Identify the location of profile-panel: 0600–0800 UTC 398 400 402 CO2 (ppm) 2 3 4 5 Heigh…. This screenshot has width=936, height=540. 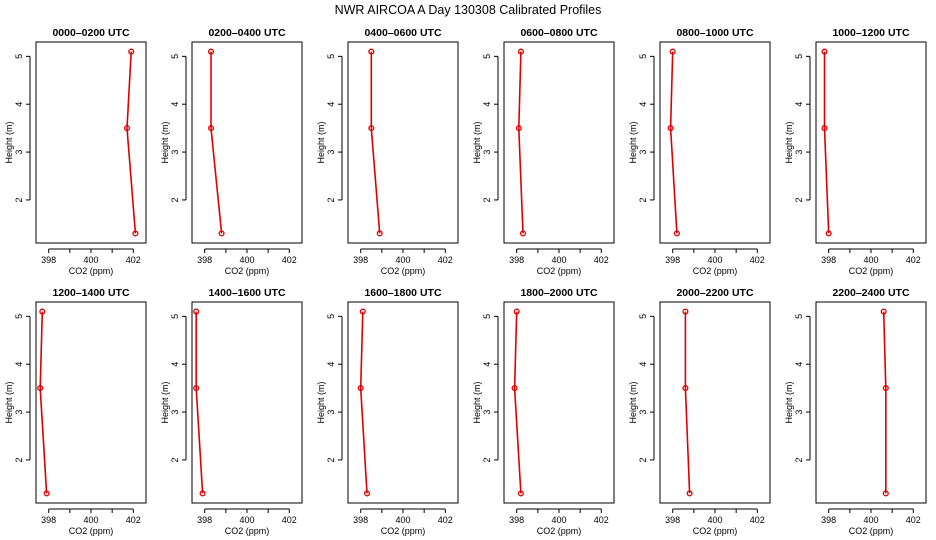
(543, 151).